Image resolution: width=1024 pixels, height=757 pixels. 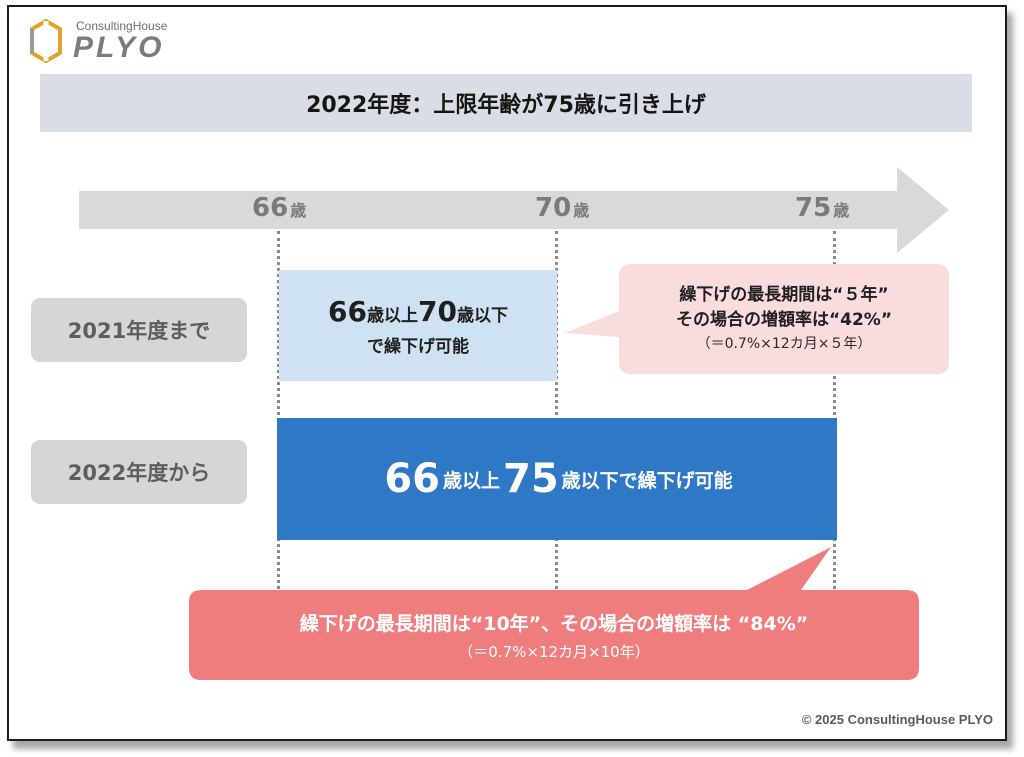 I want to click on callout1-line2: その場合の増額率は“42%”, so click(x=784, y=320).